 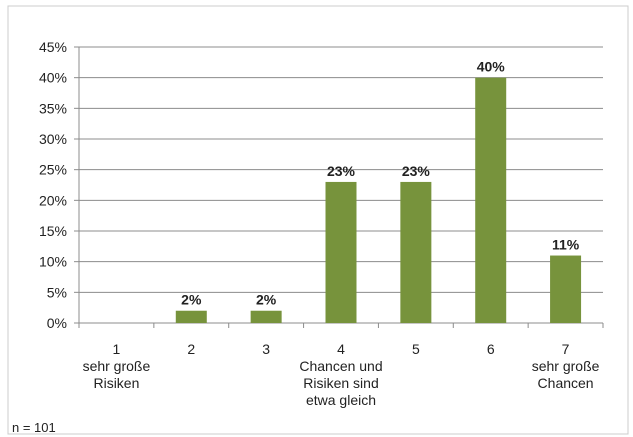 What do you see at coordinates (57, 292) in the screenshot?
I see `y-tick-label: 5%` at bounding box center [57, 292].